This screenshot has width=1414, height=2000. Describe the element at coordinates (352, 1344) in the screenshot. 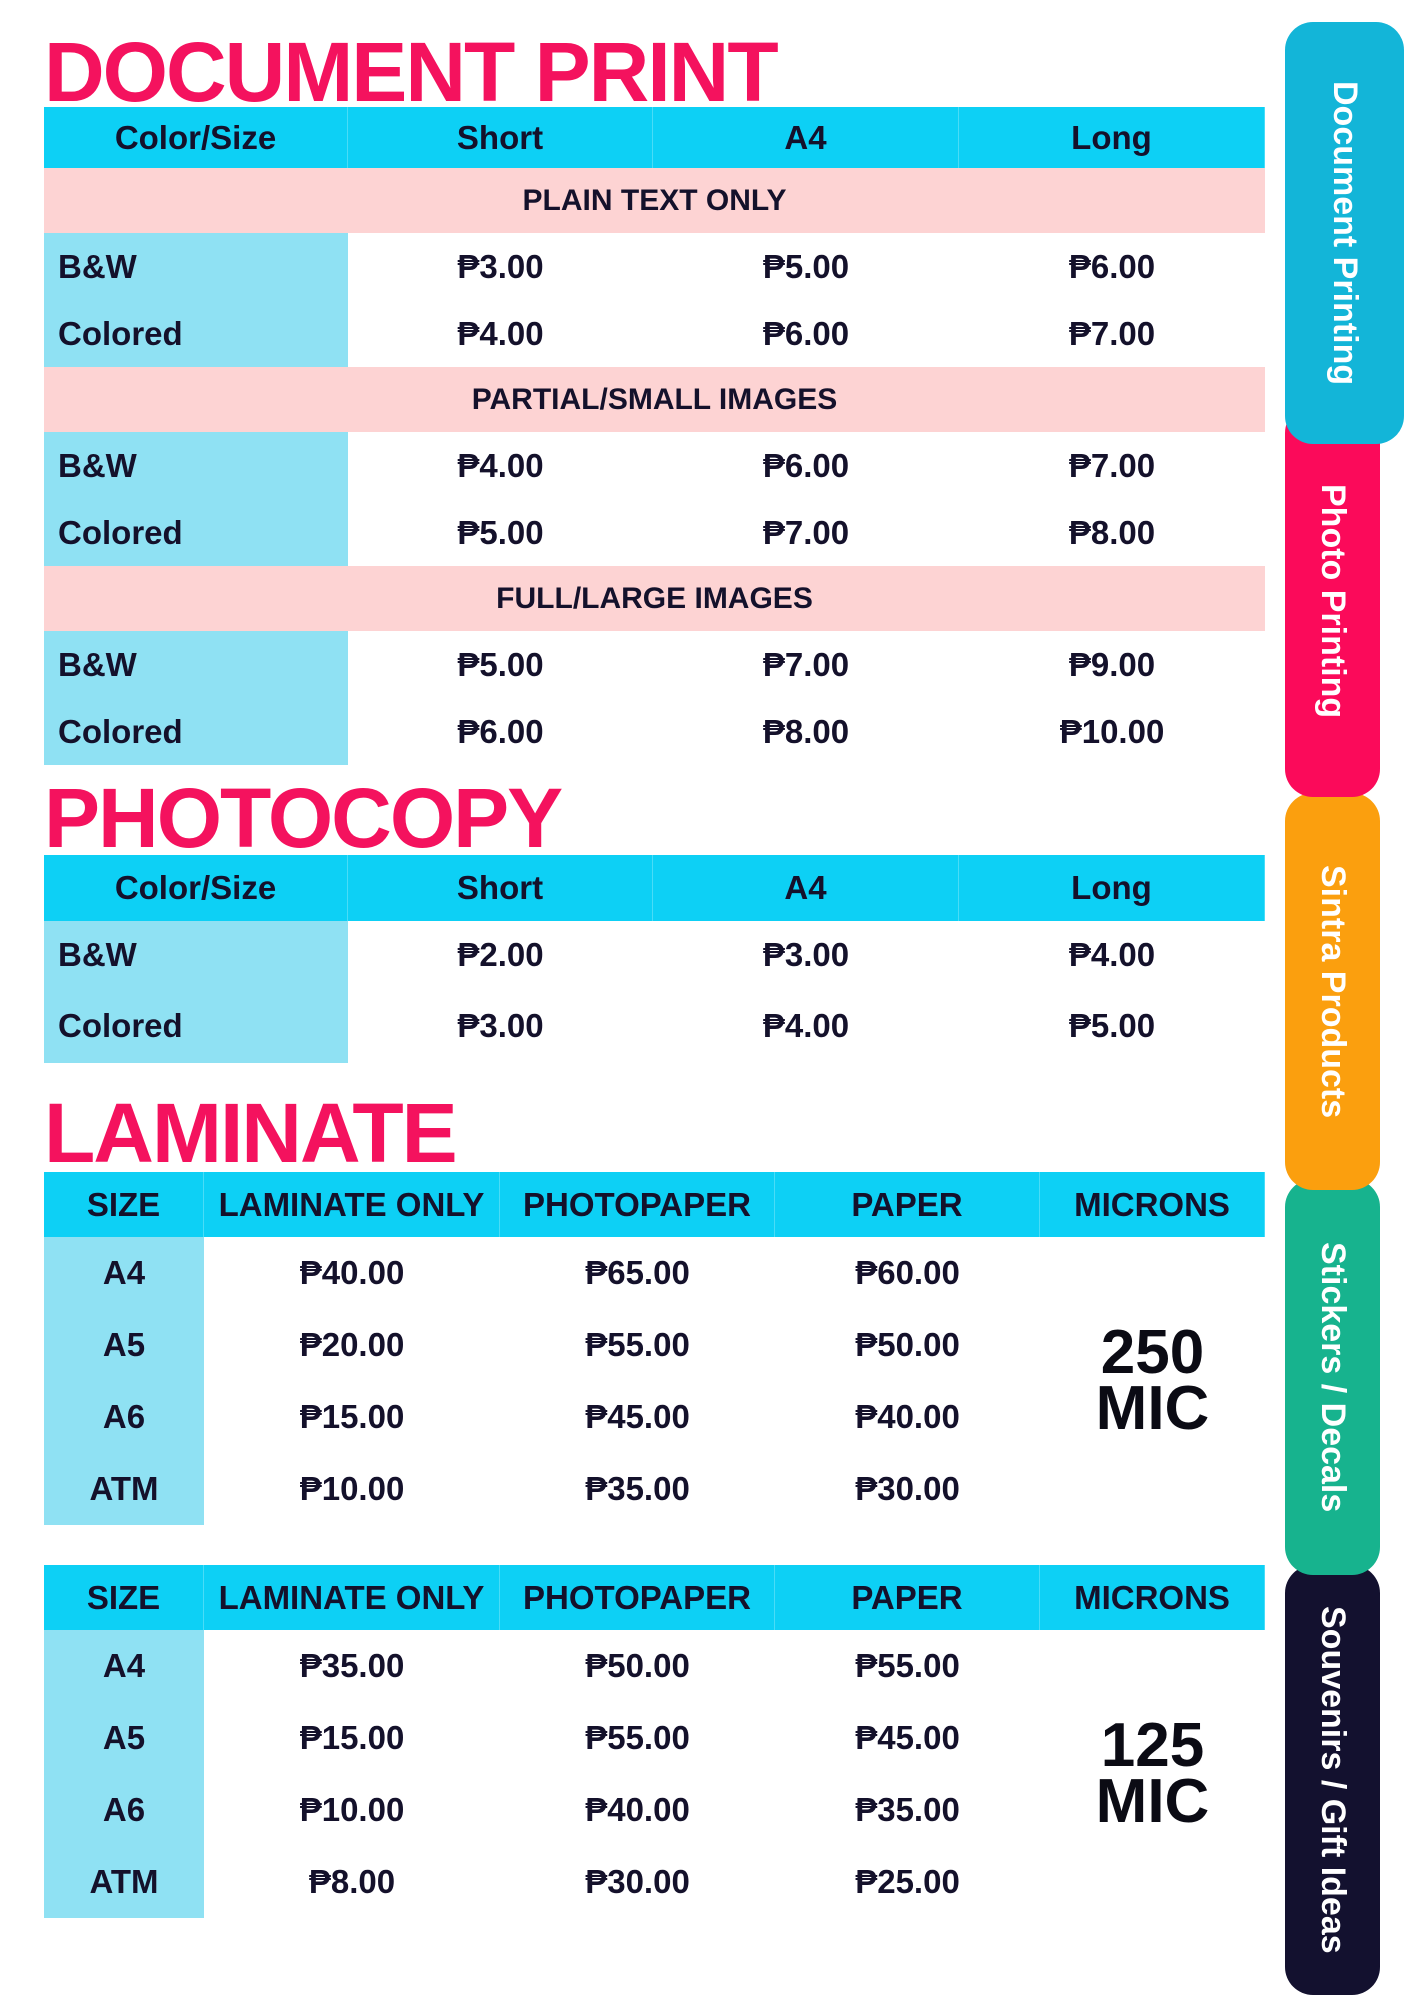

I see `price-cell: ₱20.00` at that location.